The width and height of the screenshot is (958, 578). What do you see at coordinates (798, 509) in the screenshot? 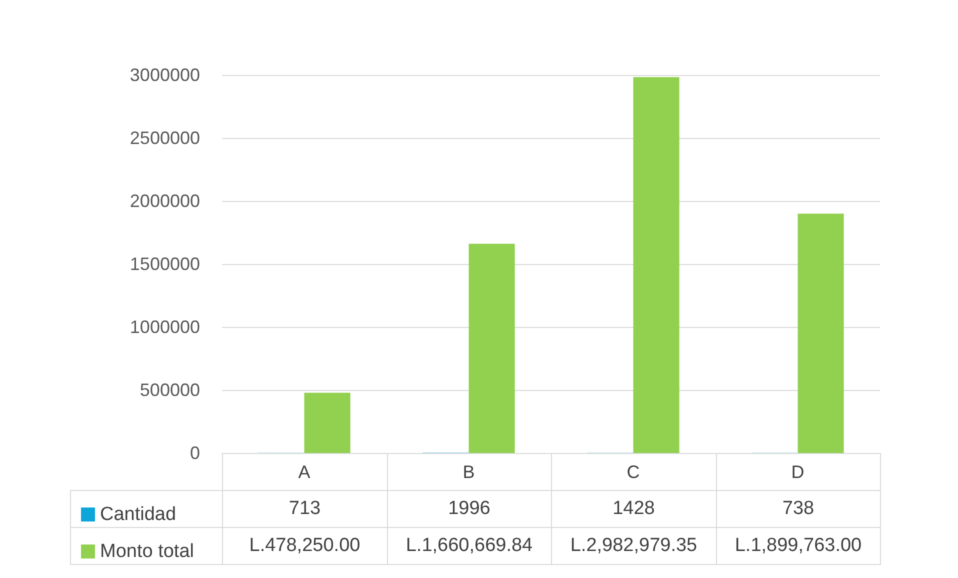
I see `data-label: 738` at bounding box center [798, 509].